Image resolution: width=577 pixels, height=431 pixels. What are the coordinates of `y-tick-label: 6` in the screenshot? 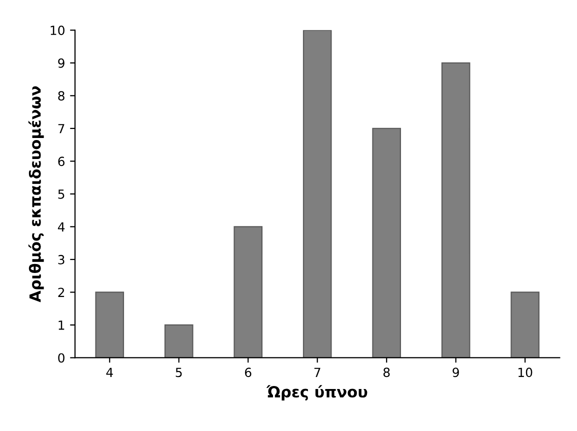 It's located at (61, 161).